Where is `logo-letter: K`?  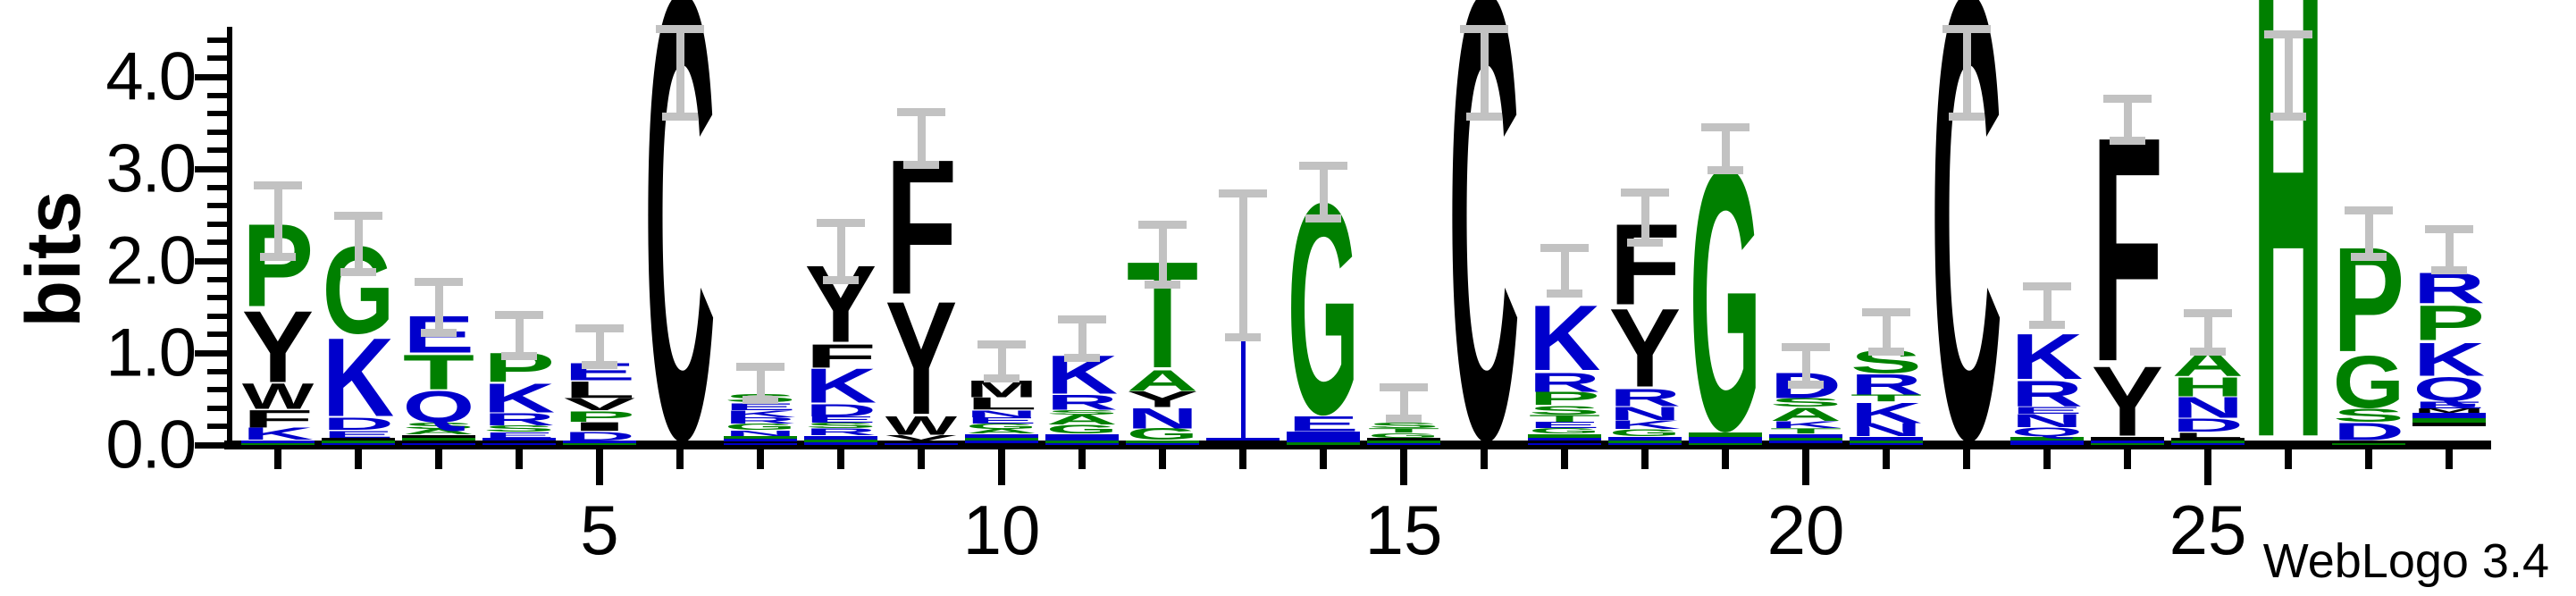
logo-letter: K is located at coordinates (760, 413).